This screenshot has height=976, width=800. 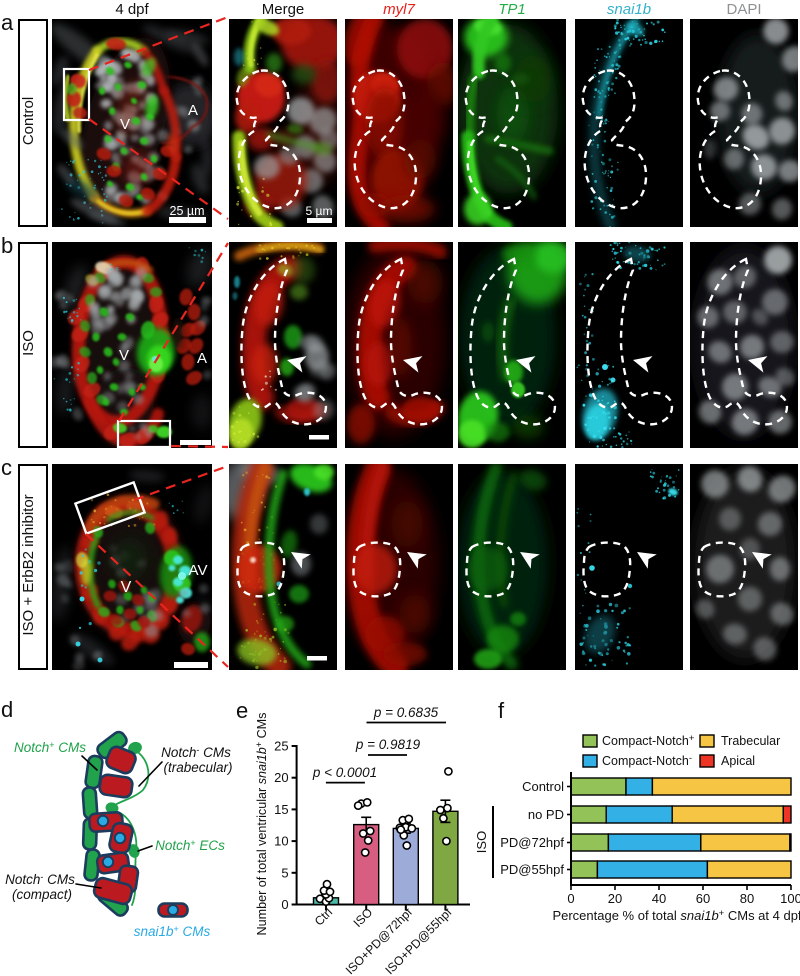 What do you see at coordinates (532, 842) in the screenshot?
I see `svg-text: PD@72hpf` at bounding box center [532, 842].